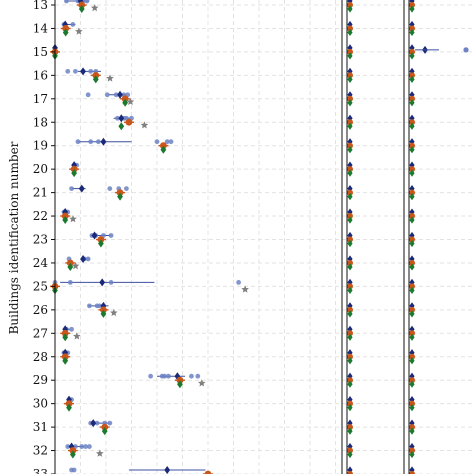  I want to click on y-tick-label: 32, so click(40, 451).